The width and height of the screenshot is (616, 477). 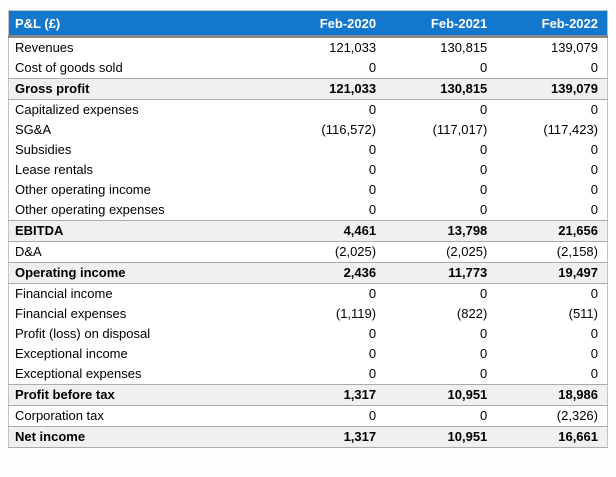 What do you see at coordinates (141, 24) in the screenshot?
I see `table-title: P&L (£)` at bounding box center [141, 24].